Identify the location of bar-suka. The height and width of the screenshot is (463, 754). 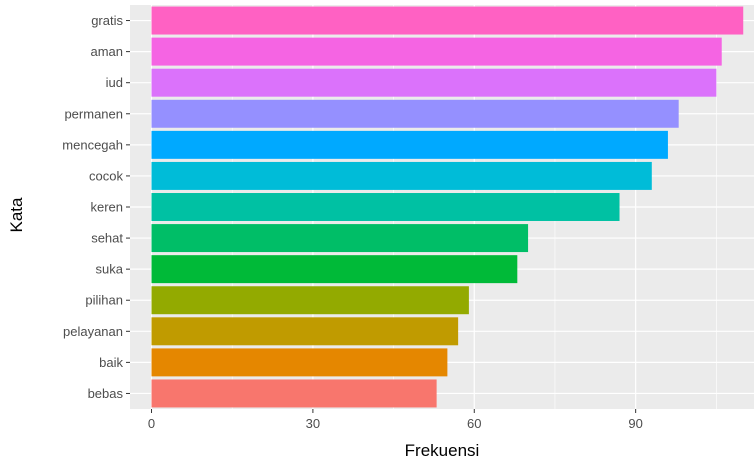
(334, 269).